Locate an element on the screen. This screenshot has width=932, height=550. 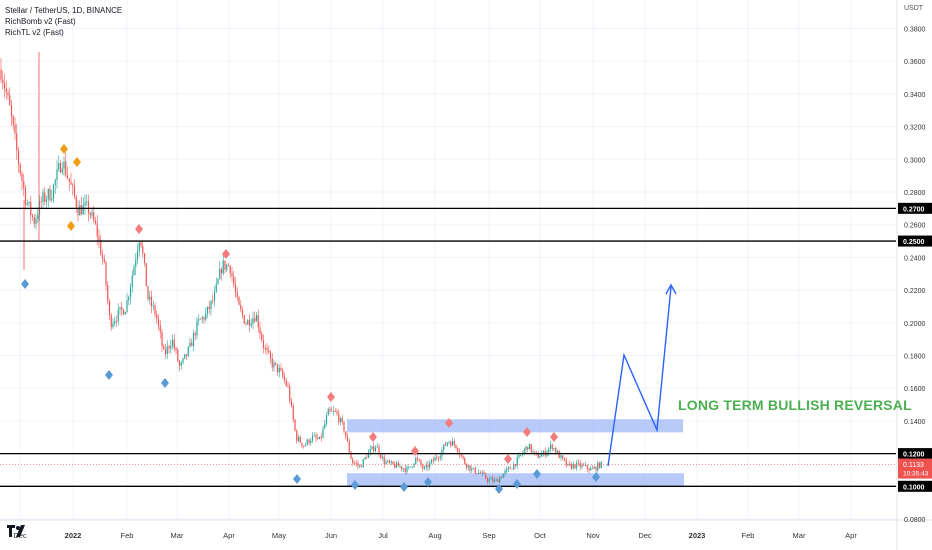
last-price-label: 0.1133 is located at coordinates (913, 465).